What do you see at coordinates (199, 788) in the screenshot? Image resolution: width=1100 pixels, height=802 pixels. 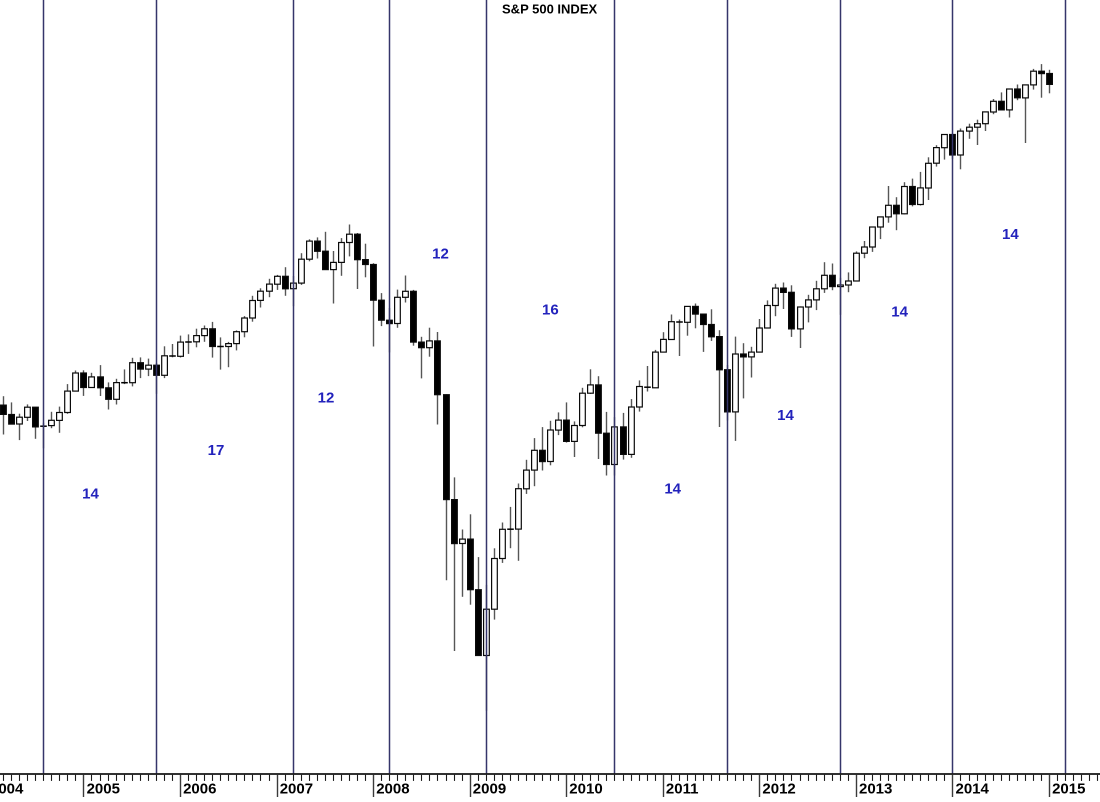 I see `svg-text: 2006` at bounding box center [199, 788].